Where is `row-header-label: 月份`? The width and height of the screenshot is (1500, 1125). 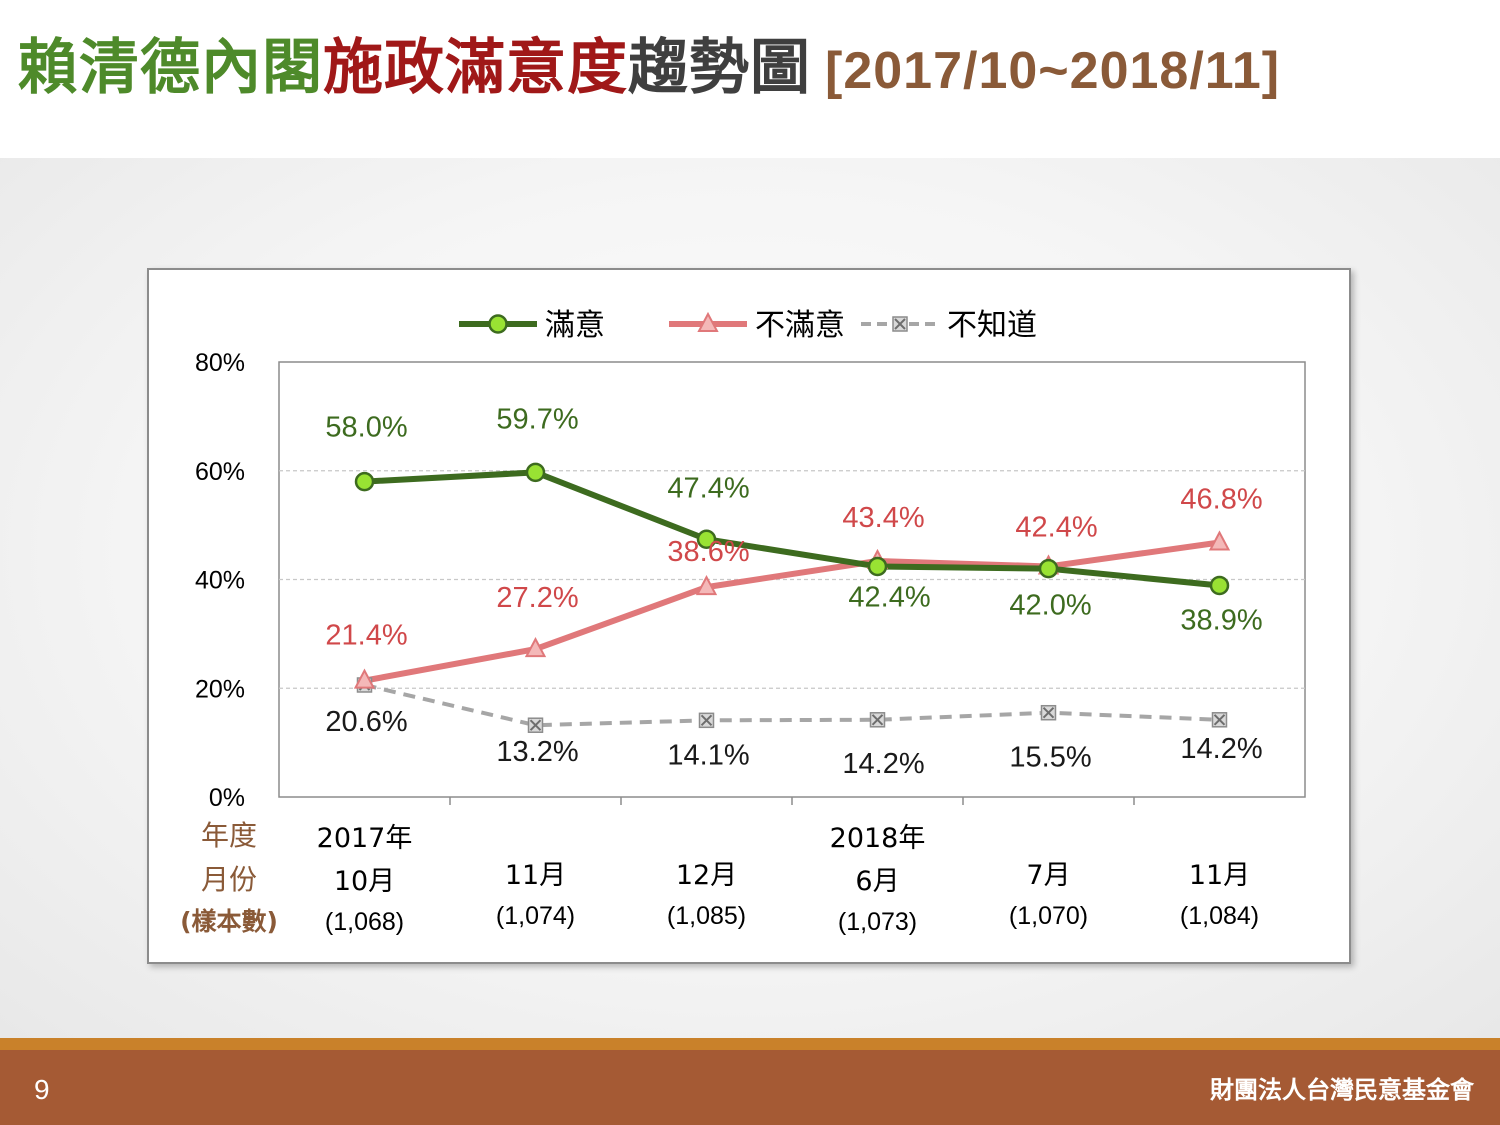
row-header-label: 月份 is located at coordinates (229, 879).